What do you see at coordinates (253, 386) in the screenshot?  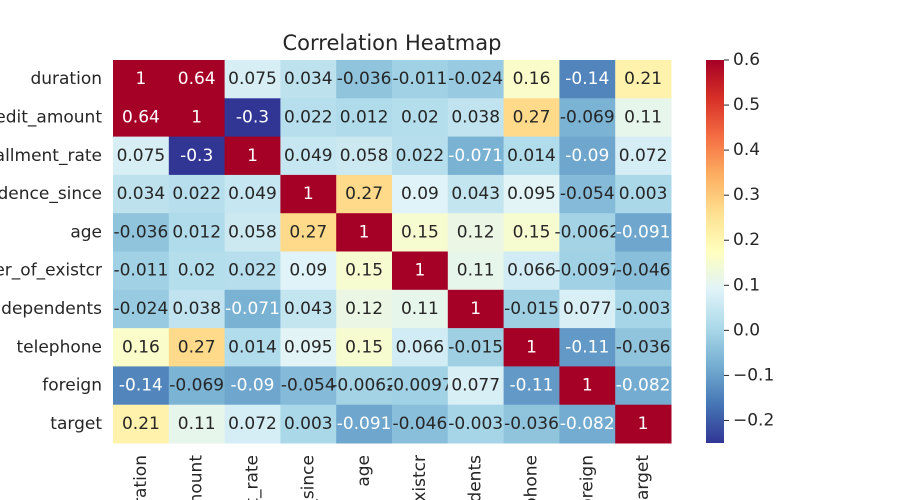 I see `cell-label: -0.09` at bounding box center [253, 386].